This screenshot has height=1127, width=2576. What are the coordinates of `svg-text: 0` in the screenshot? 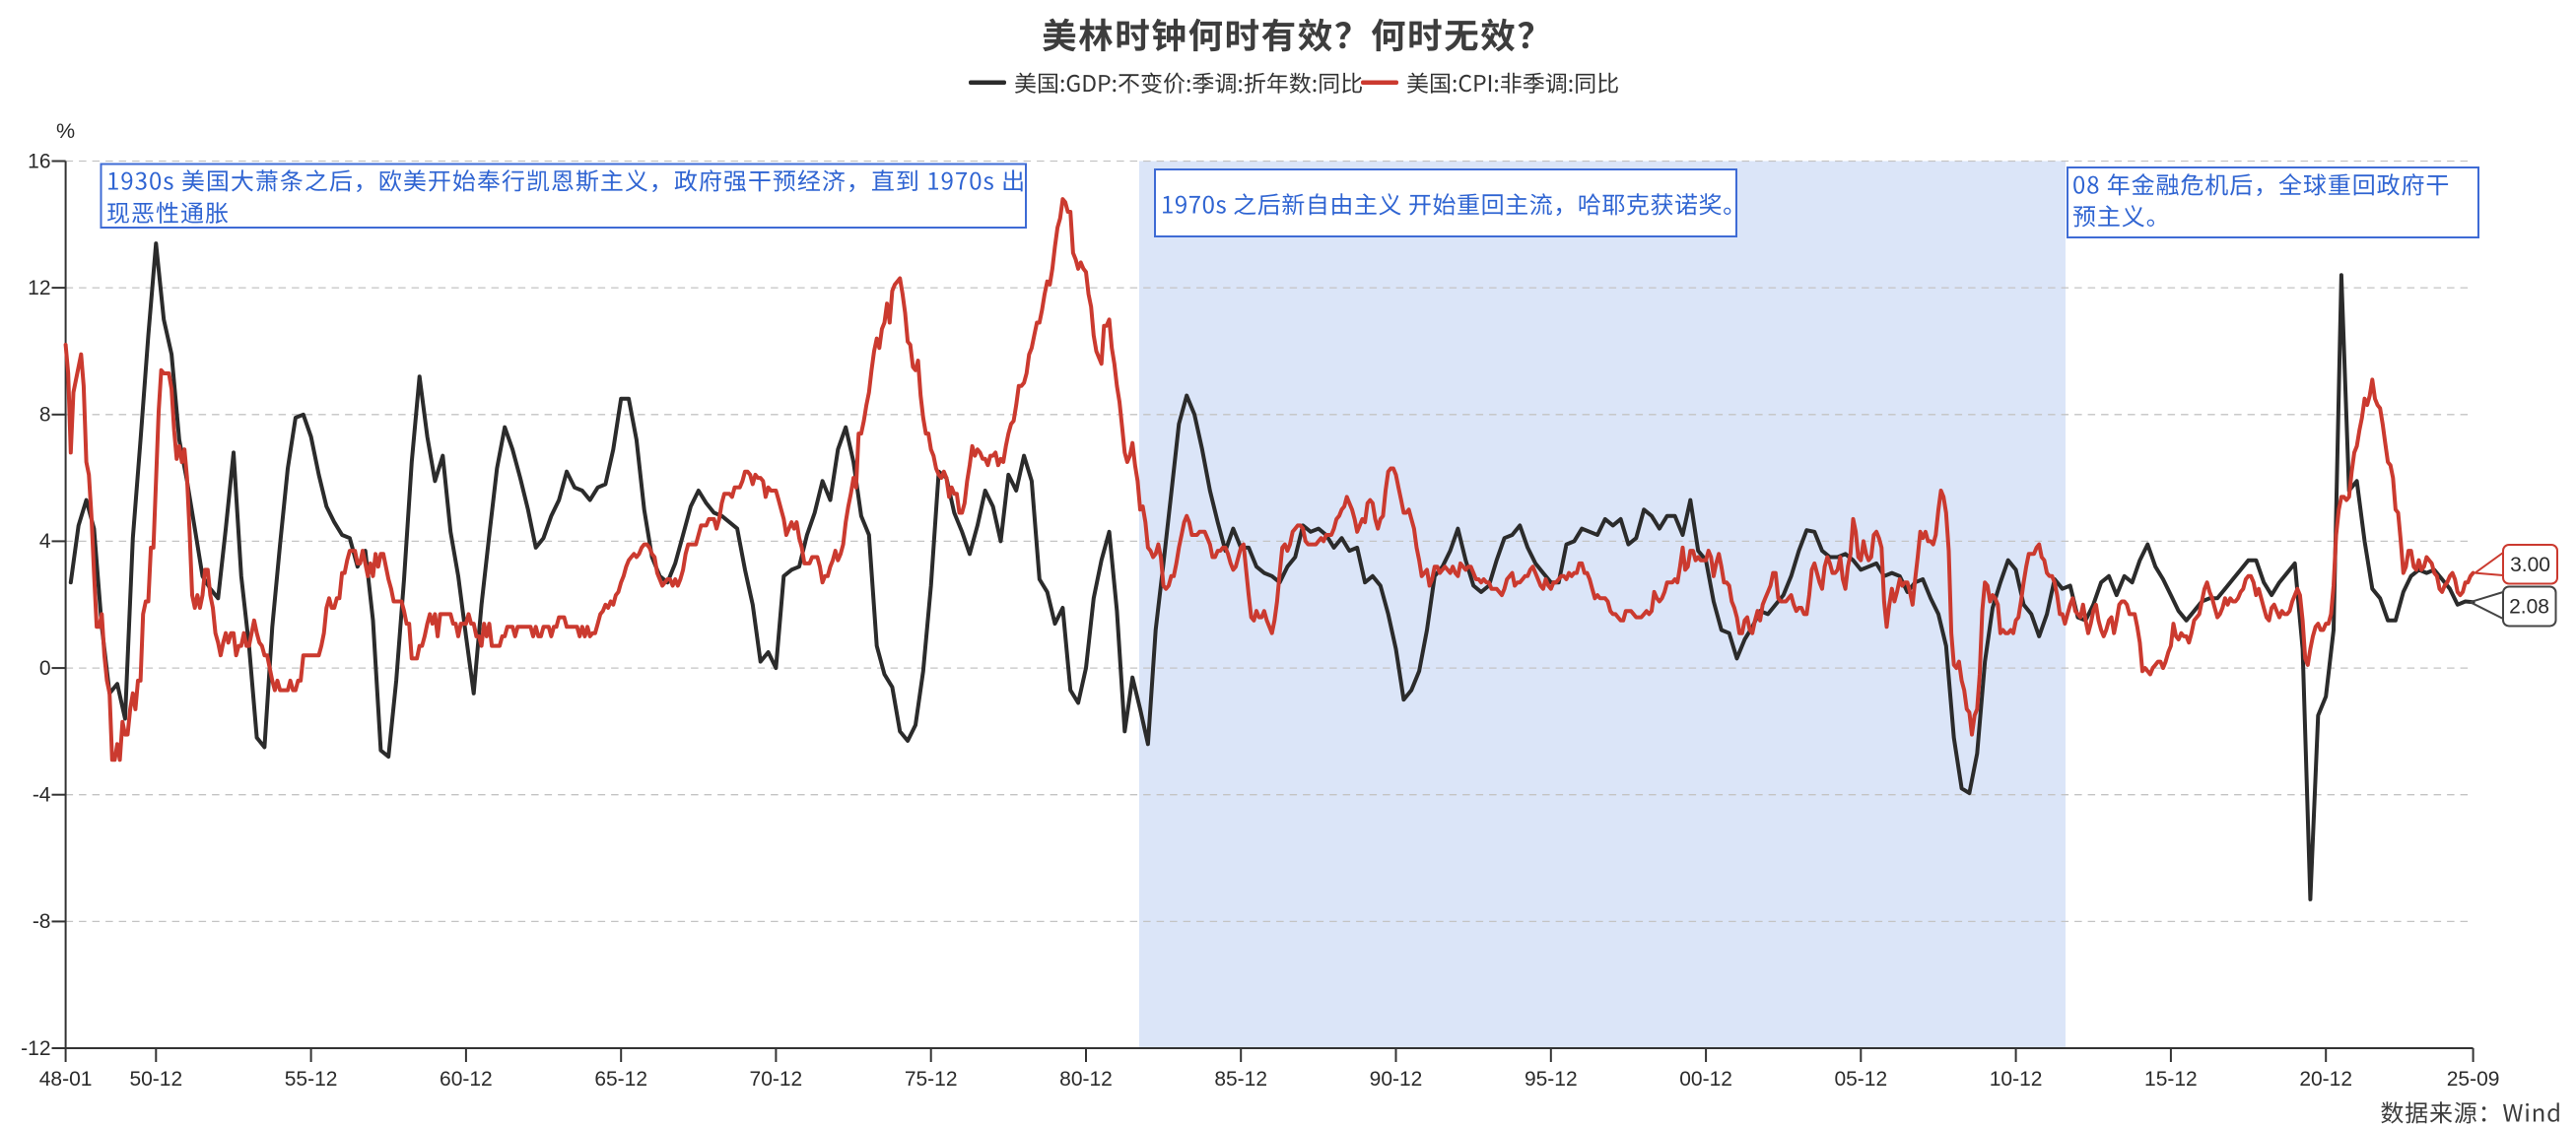 It's located at (45, 668).